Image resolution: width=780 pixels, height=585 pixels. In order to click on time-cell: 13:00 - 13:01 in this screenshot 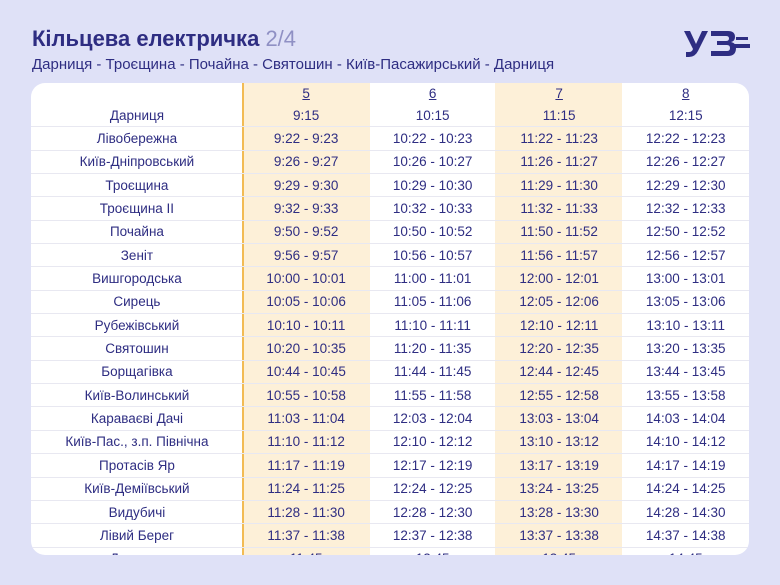, I will do `click(685, 278)`.